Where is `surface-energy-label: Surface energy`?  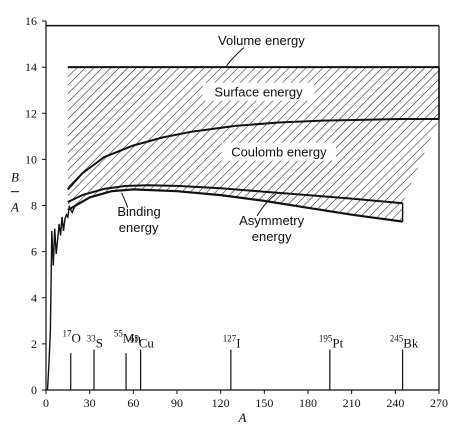
surface-energy-label: Surface energy is located at coordinates (258, 92).